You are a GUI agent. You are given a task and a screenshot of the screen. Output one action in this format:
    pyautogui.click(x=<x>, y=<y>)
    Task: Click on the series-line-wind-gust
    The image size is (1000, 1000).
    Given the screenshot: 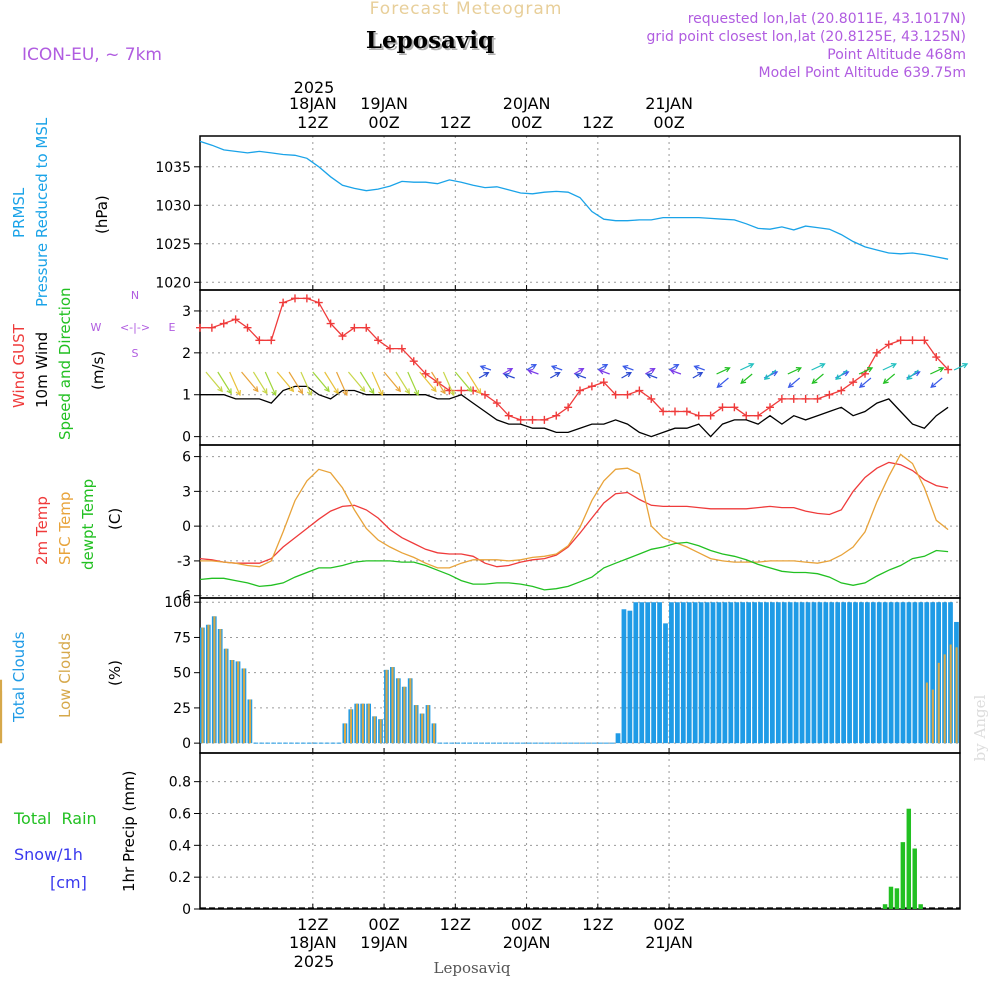 What is the action you would take?
    pyautogui.click(x=574, y=359)
    